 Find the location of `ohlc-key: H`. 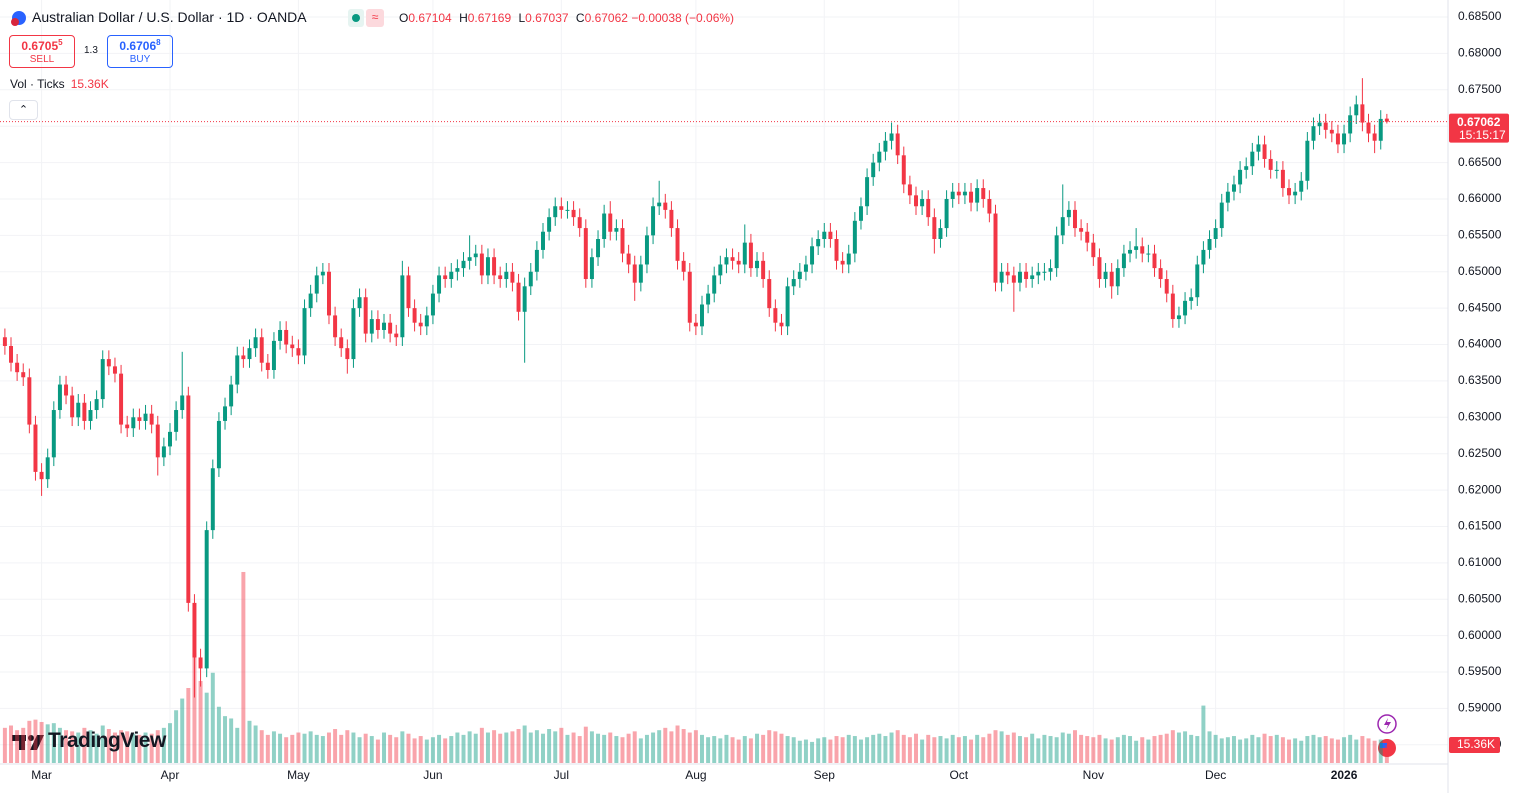

ohlc-key: H is located at coordinates (463, 18).